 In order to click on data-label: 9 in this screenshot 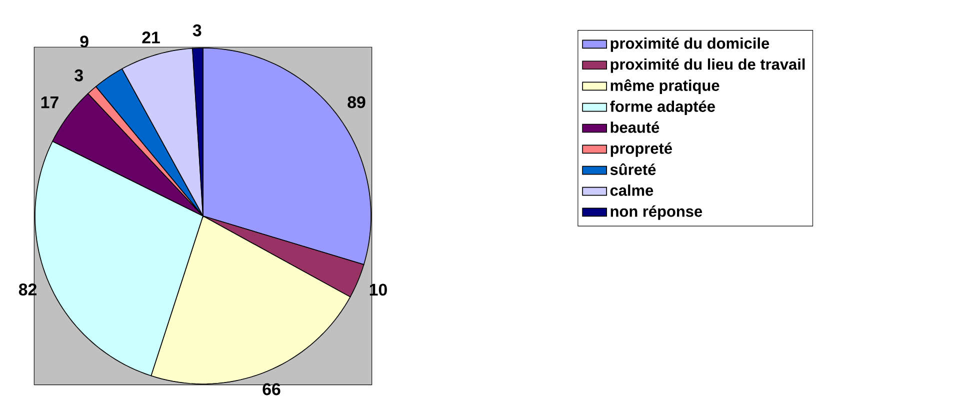, I will do `click(84, 42)`.